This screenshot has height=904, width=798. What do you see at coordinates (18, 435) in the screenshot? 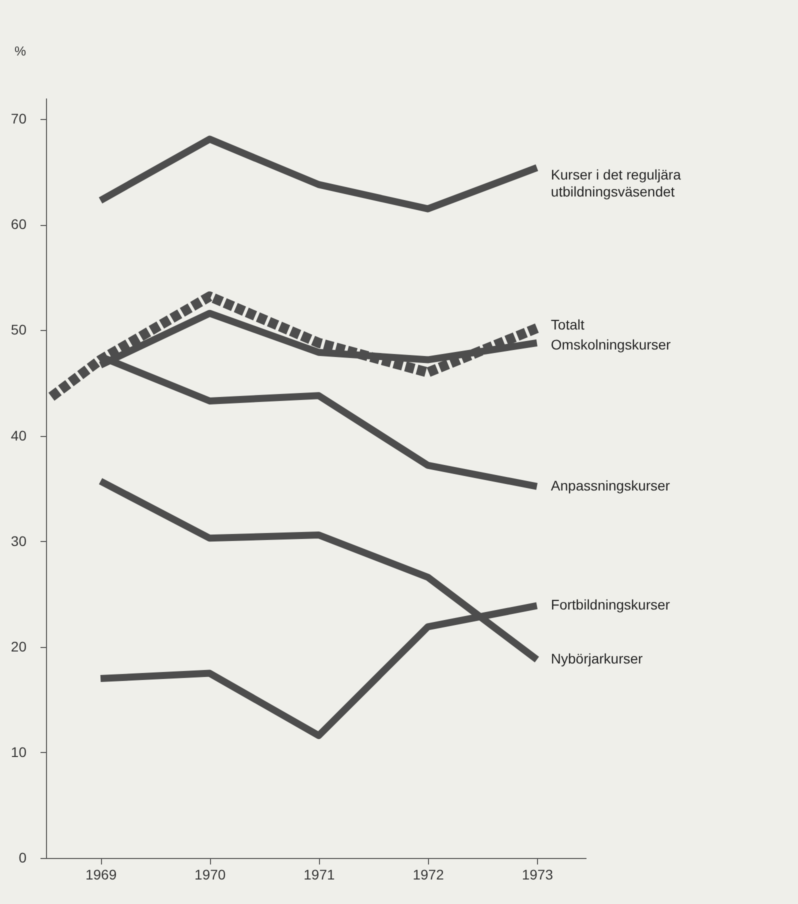
I see `y-tick-label: 40` at bounding box center [18, 435].